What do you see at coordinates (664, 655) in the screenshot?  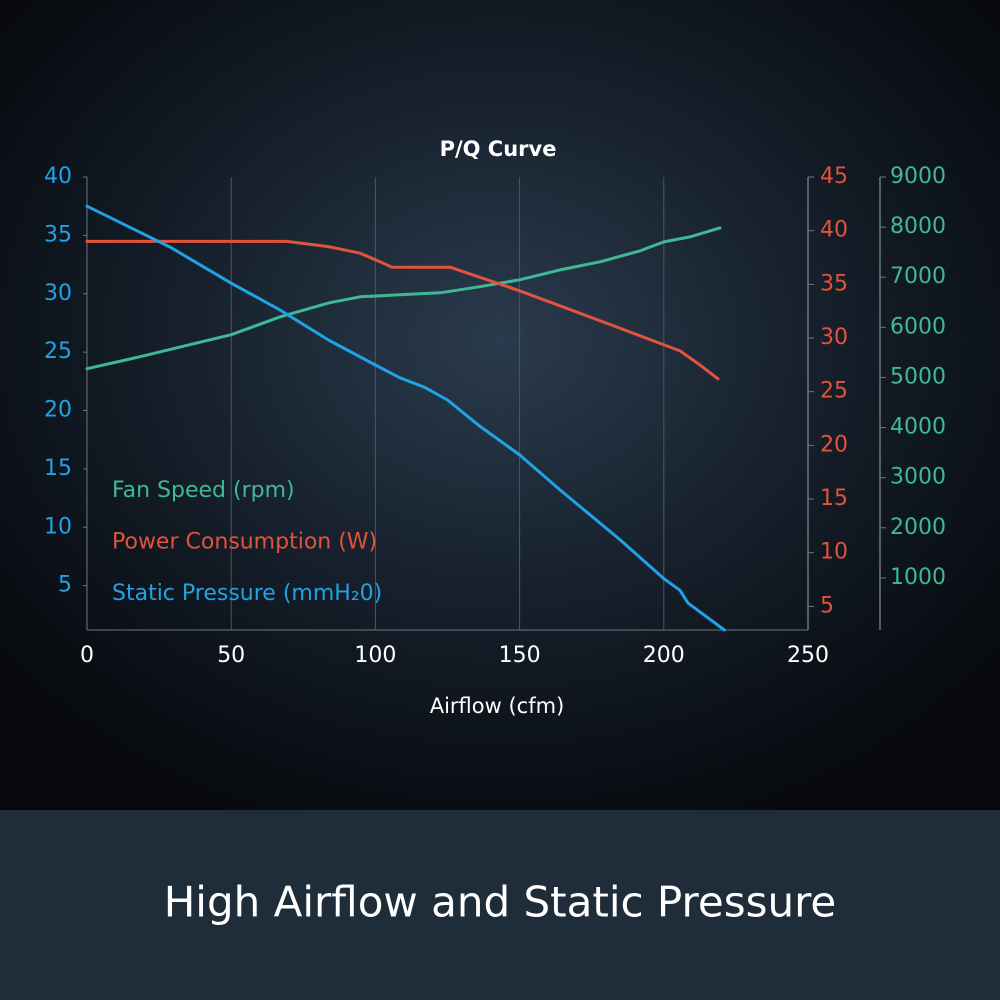 I see `x-tick-label: 200` at bounding box center [664, 655].